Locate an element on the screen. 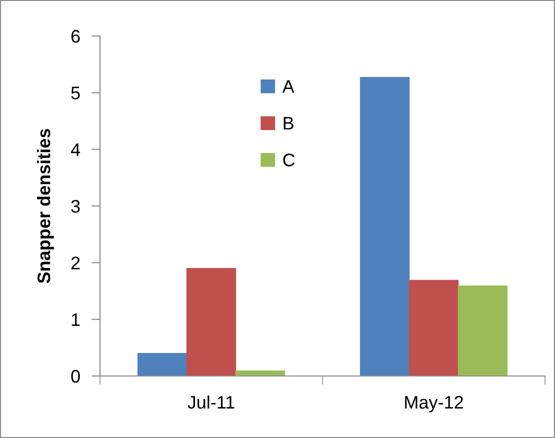  legend-label: B is located at coordinates (289, 123).